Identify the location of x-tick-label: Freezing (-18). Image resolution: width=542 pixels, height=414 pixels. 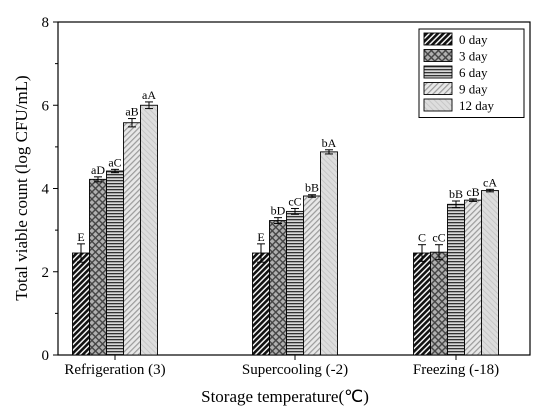
(456, 370).